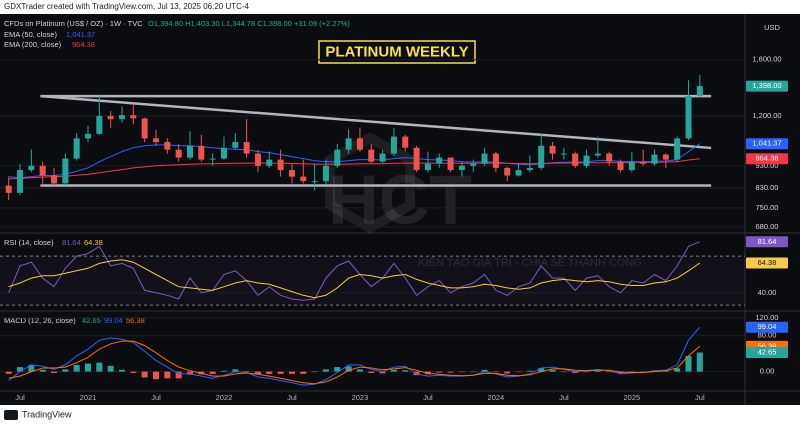 The image size is (800, 425). I want to click on rsi-title: RSI (14, close), so click(29, 242).